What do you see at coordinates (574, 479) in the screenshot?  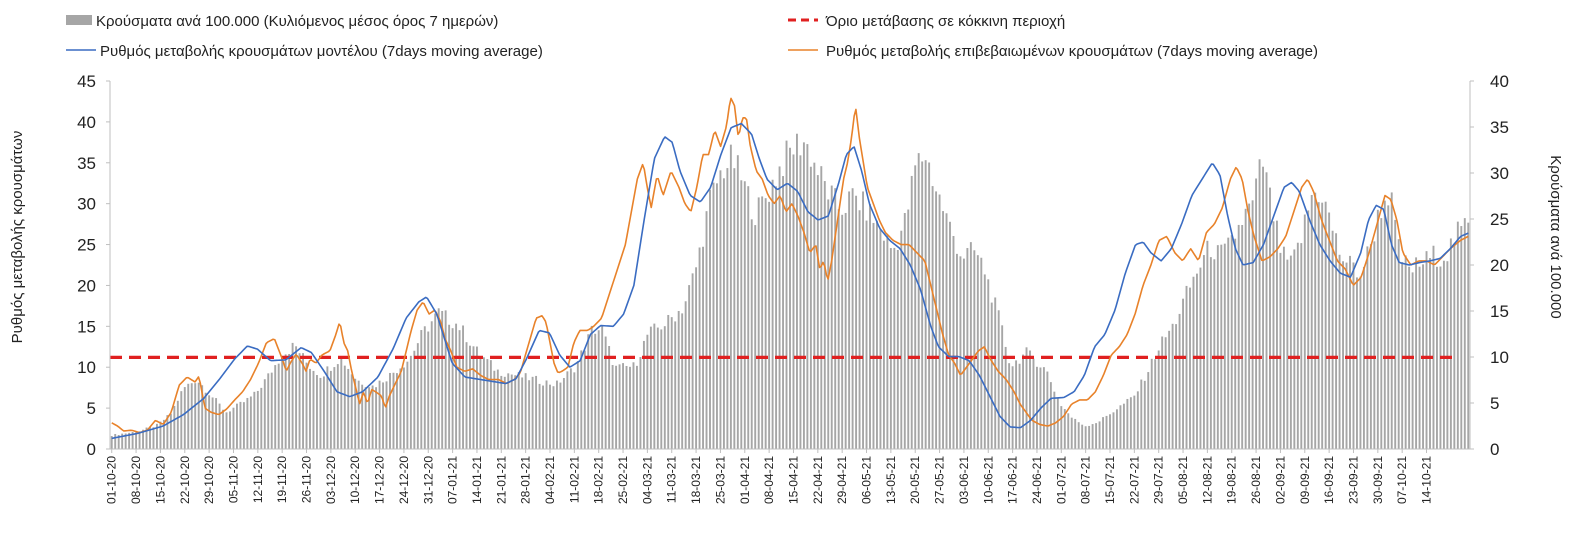 I see `x-tick-label: 11-02-21` at bounding box center [574, 479].